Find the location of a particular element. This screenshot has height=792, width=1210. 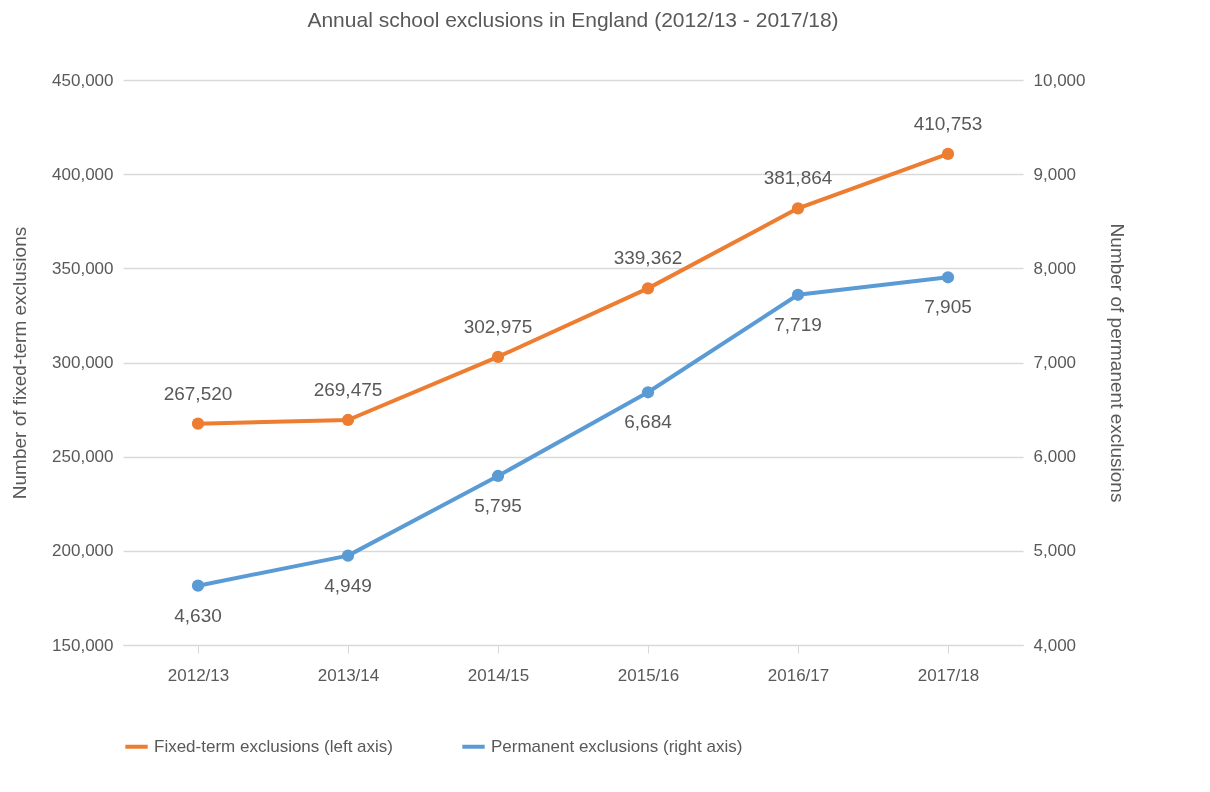

legend-label: Permanent exclusions (right axis) is located at coordinates (617, 746).